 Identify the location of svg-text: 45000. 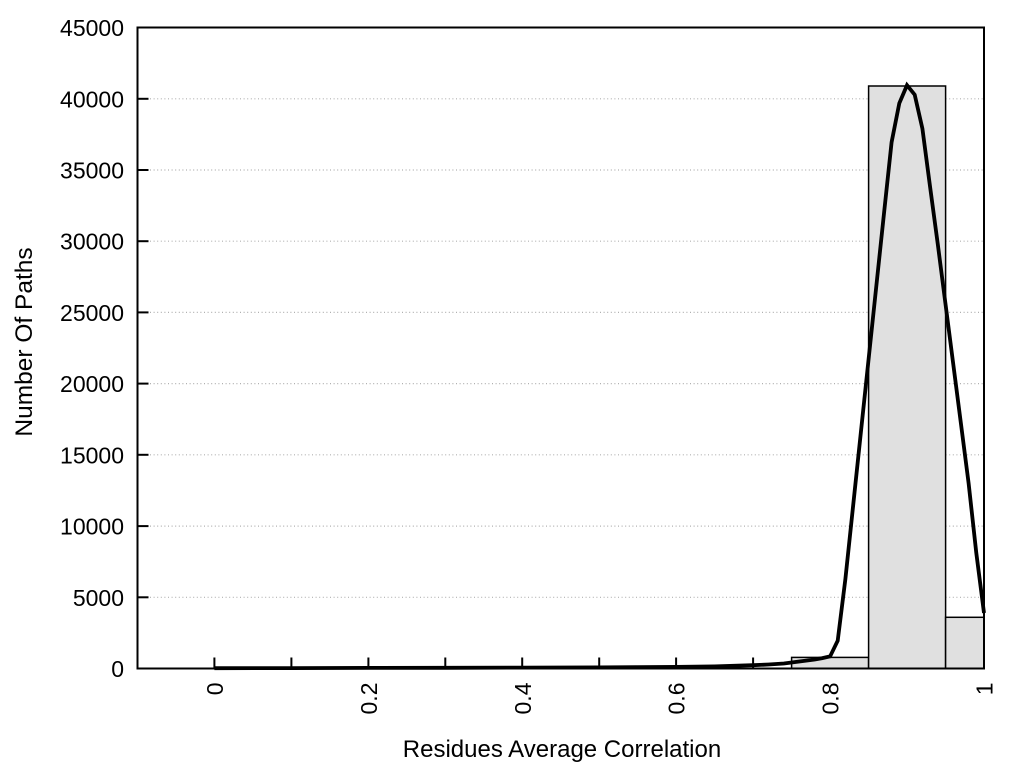
(92, 28).